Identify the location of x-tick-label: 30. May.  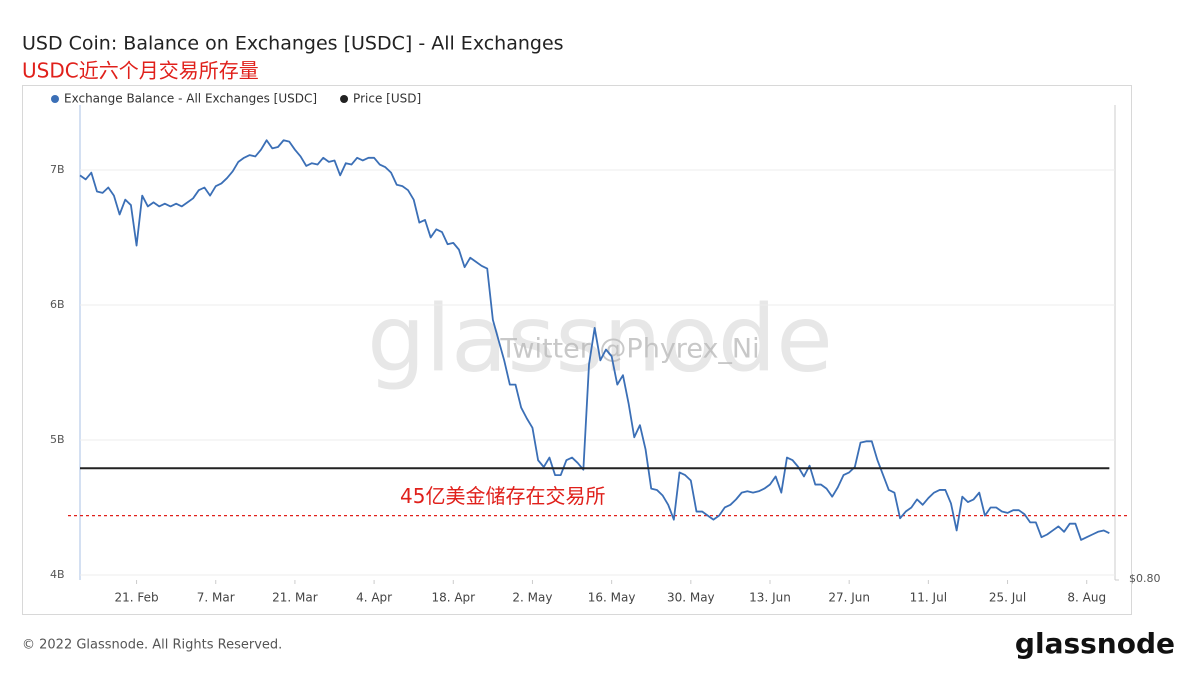
(691, 598).